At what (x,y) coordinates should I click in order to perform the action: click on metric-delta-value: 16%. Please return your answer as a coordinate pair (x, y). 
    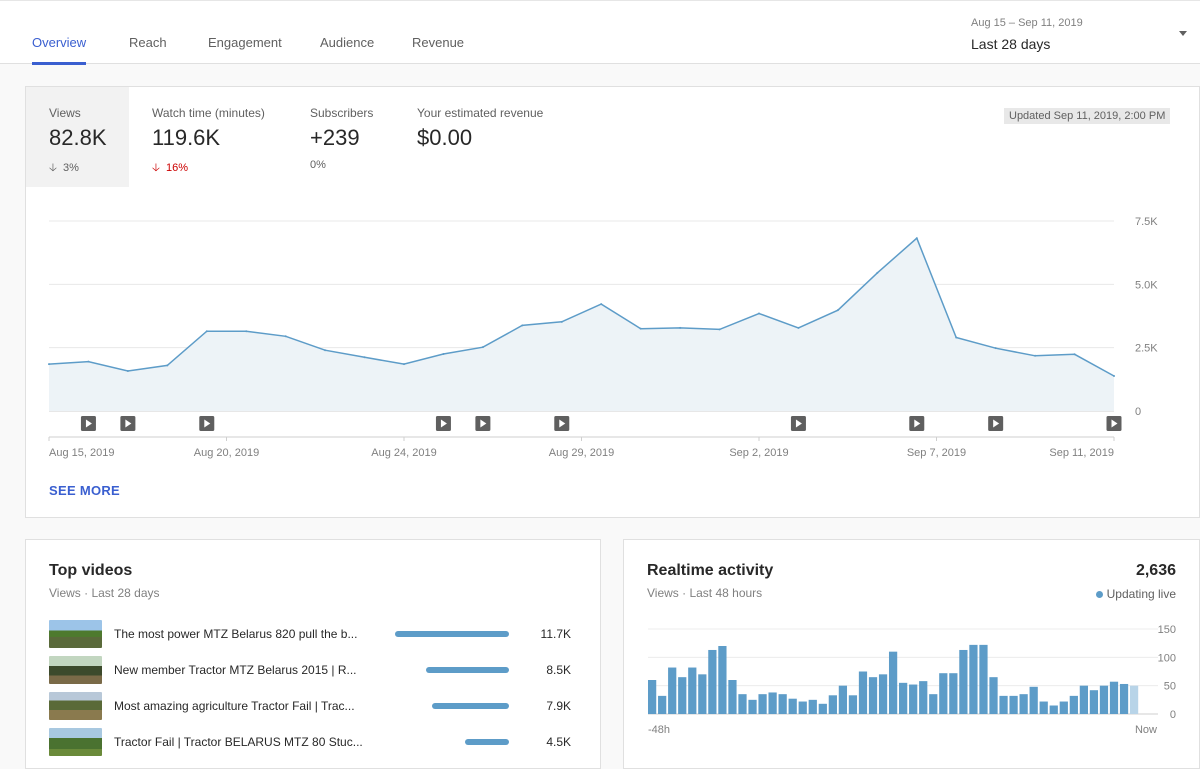
    Looking at the image, I should click on (177, 168).